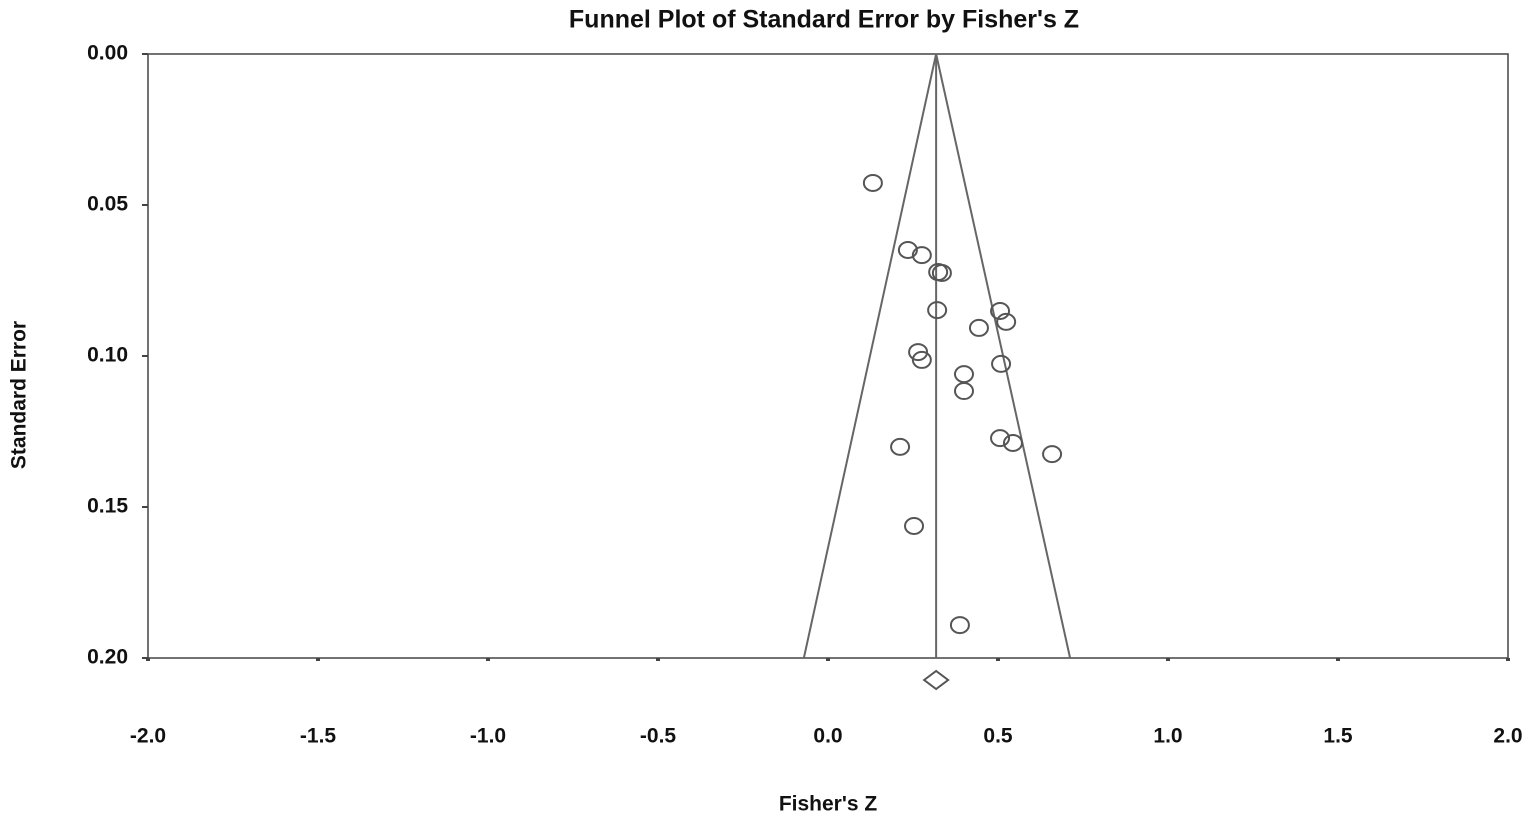 The height and width of the screenshot is (824, 1537). What do you see at coordinates (107, 355) in the screenshot?
I see `y-tick-label: 0.10` at bounding box center [107, 355].